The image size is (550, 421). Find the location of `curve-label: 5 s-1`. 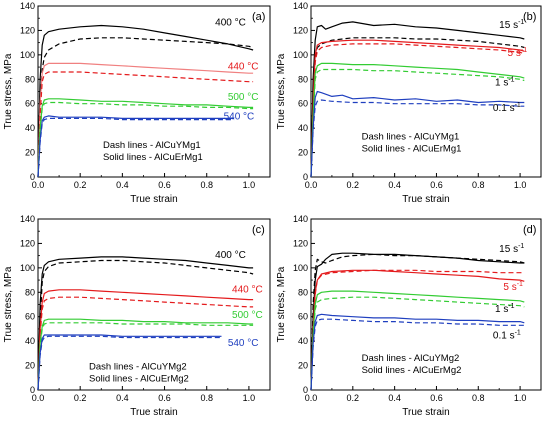

curve-label: 5 s-1 is located at coordinates (513, 287).